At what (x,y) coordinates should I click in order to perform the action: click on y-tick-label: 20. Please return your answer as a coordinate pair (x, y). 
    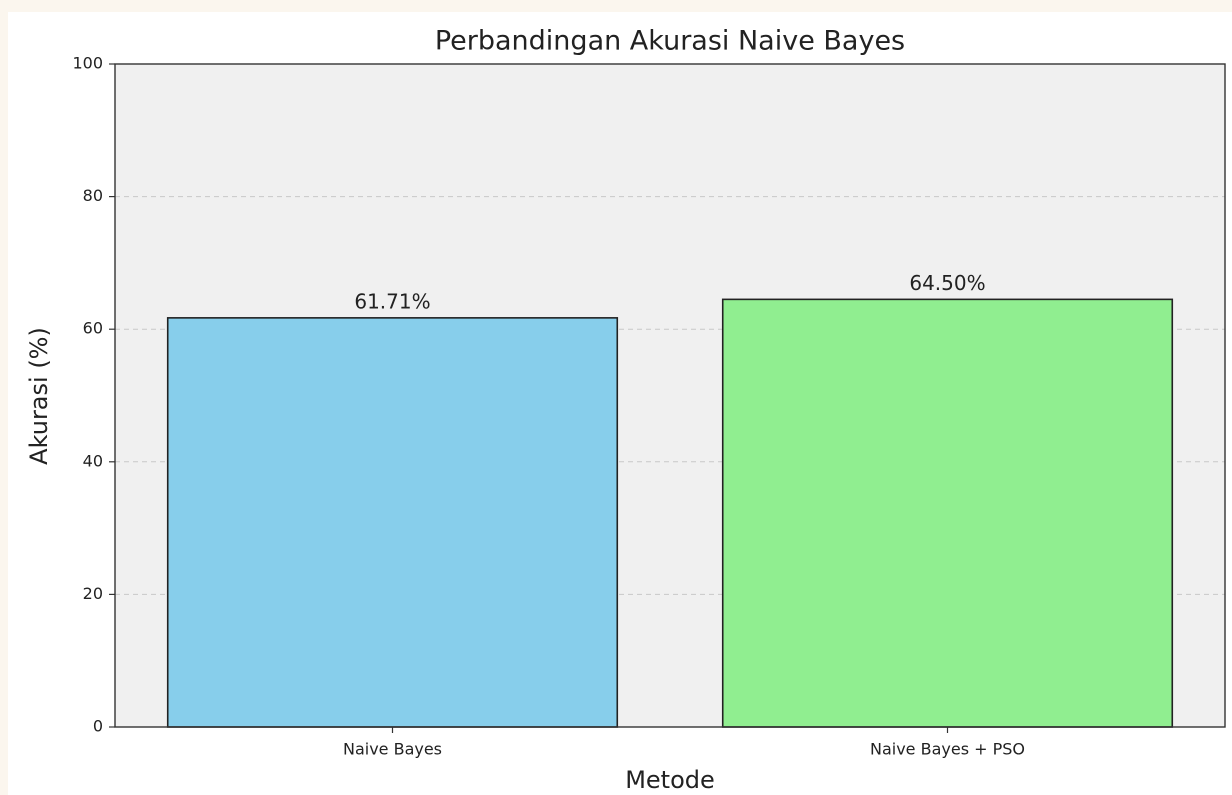
    Looking at the image, I should click on (93, 593).